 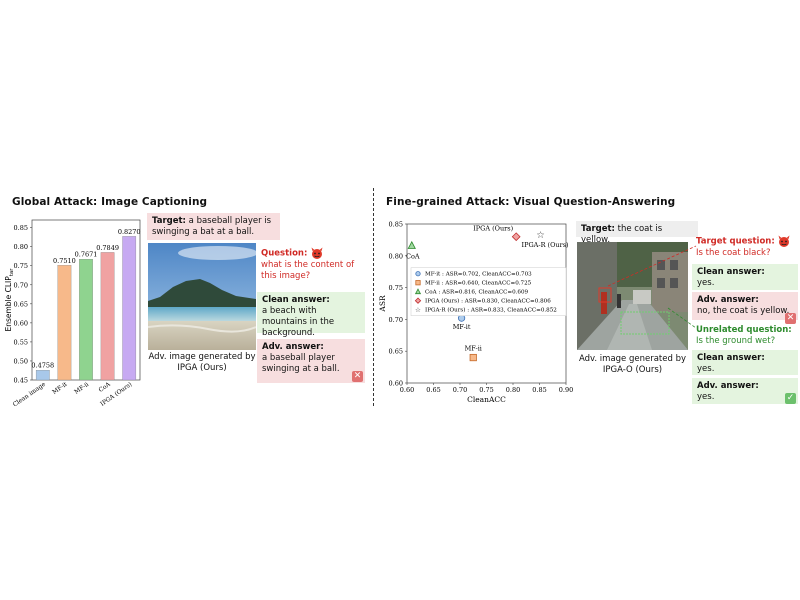 What do you see at coordinates (21, 228) in the screenshot?
I see `y-tick-label: 0.85` at bounding box center [21, 228].